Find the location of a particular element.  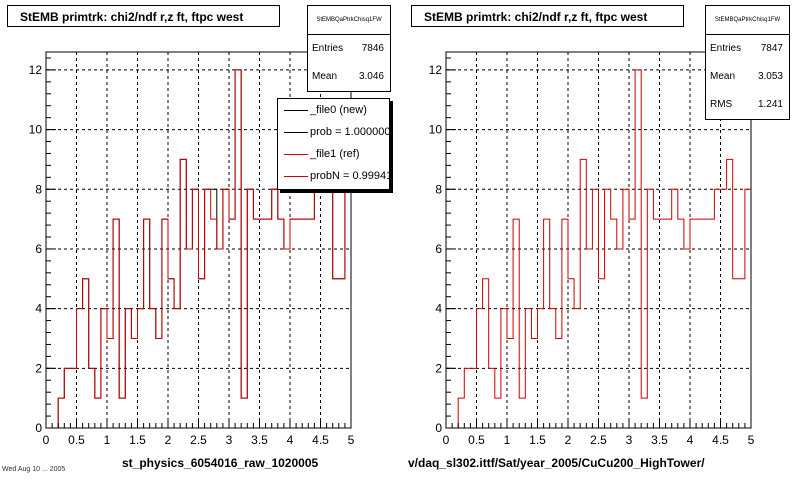

legend-entry-file0: _file0 (new) is located at coordinates (333, 110).